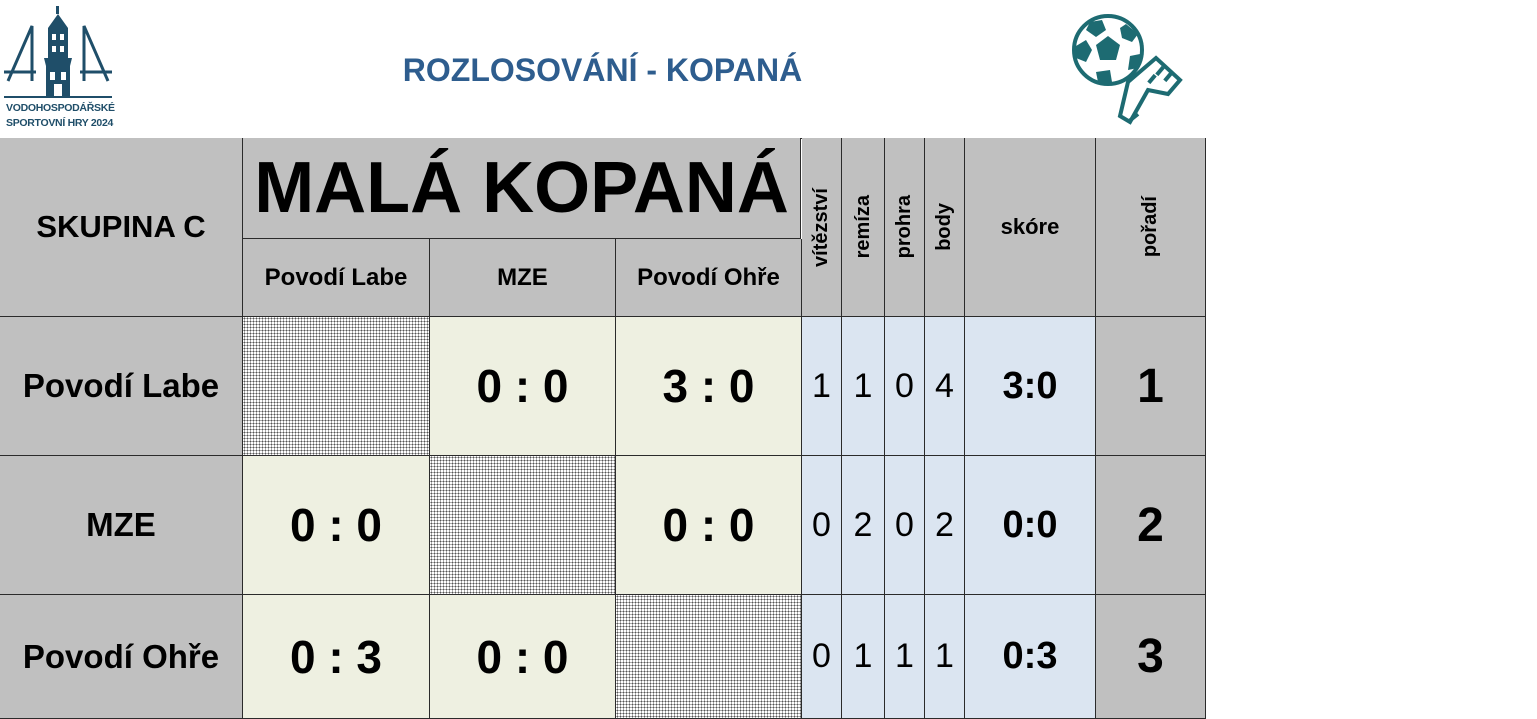  What do you see at coordinates (1151, 386) in the screenshot?
I see `rank-value: 1` at bounding box center [1151, 386].